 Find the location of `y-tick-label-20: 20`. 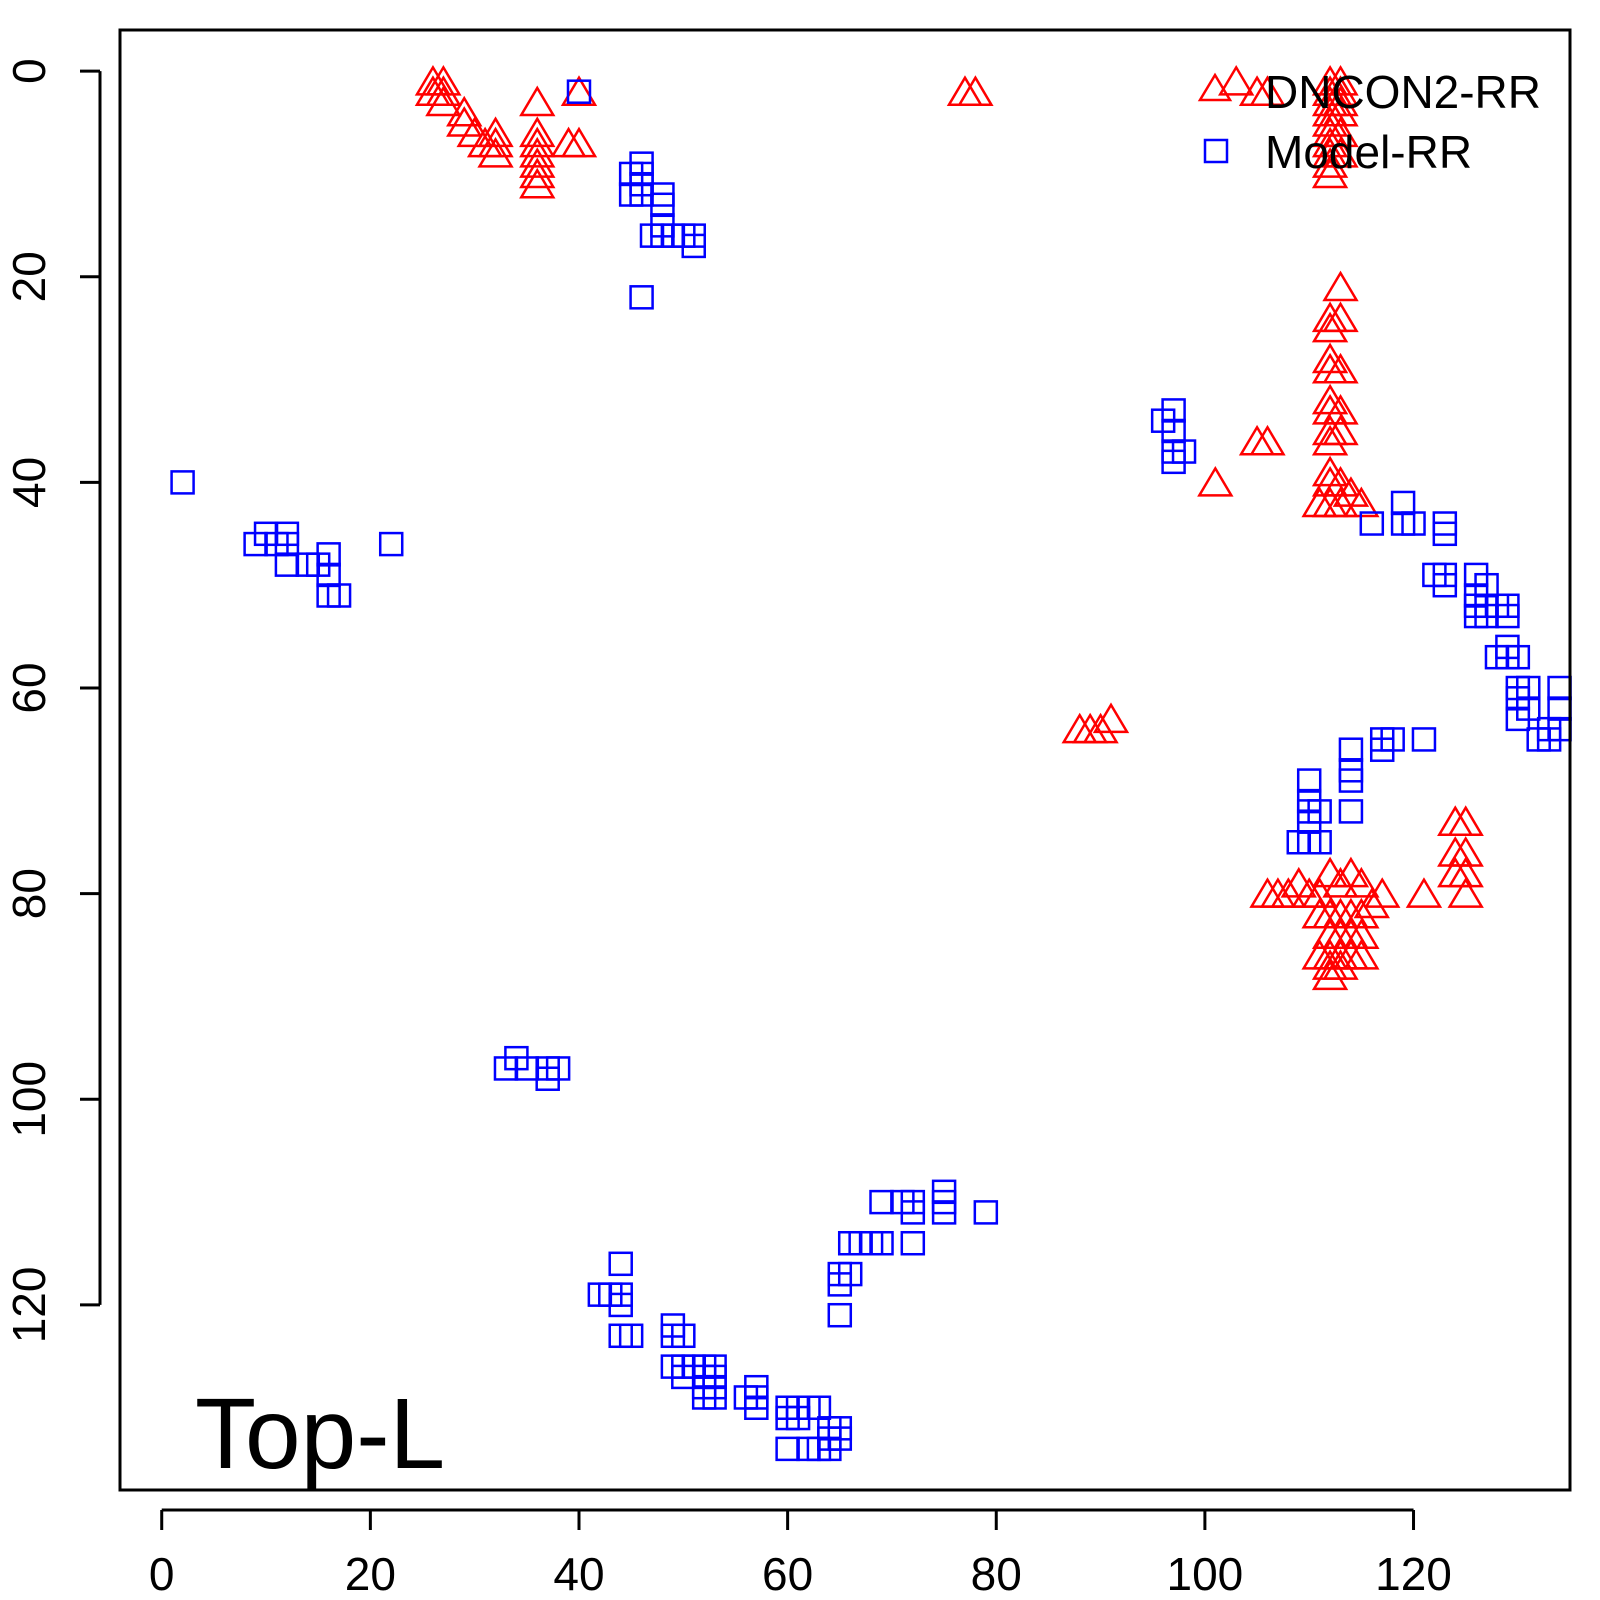

y-tick-label-20: 20 is located at coordinates (29, 276).